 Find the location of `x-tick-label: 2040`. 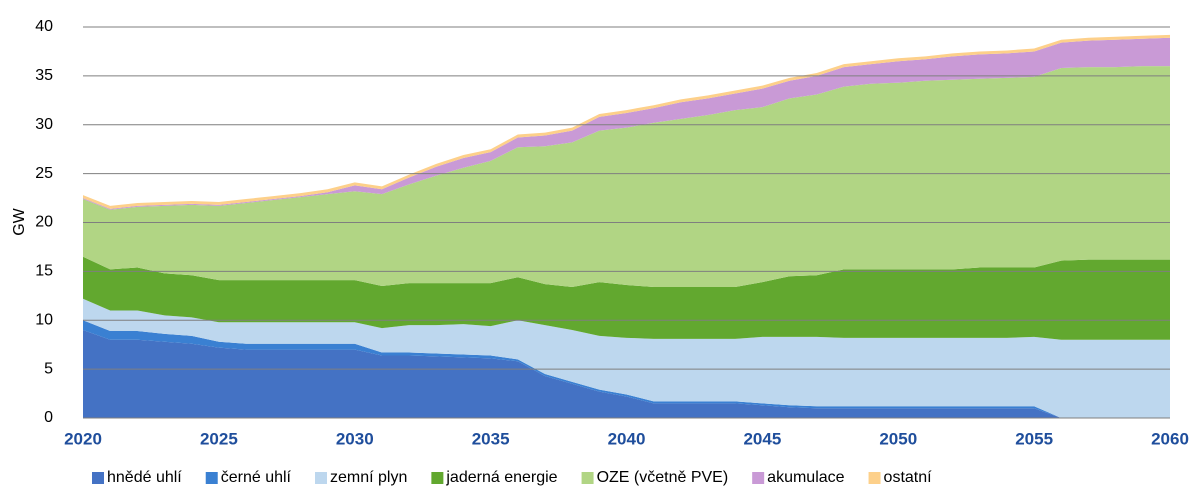

x-tick-label: 2040 is located at coordinates (627, 438).